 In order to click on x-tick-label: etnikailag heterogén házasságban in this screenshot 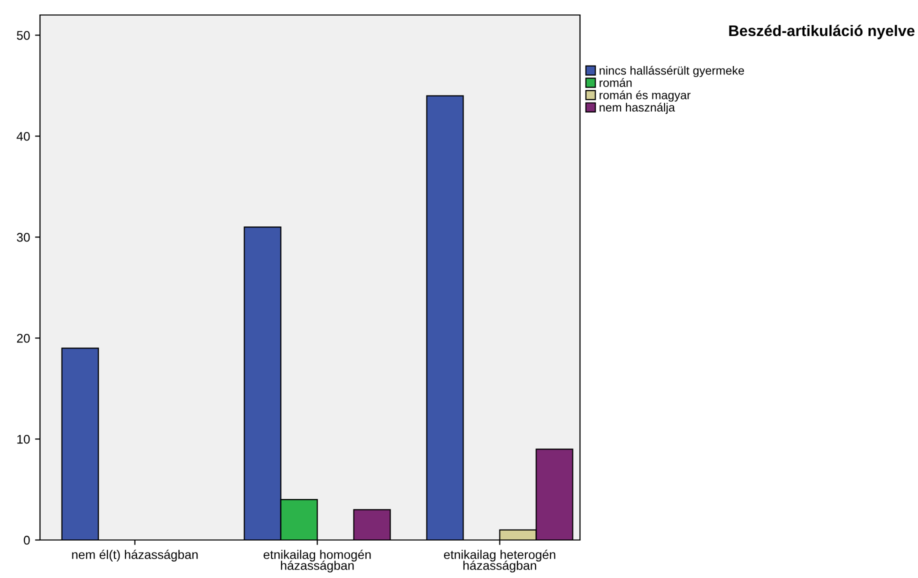, I will do `click(500, 561)`.